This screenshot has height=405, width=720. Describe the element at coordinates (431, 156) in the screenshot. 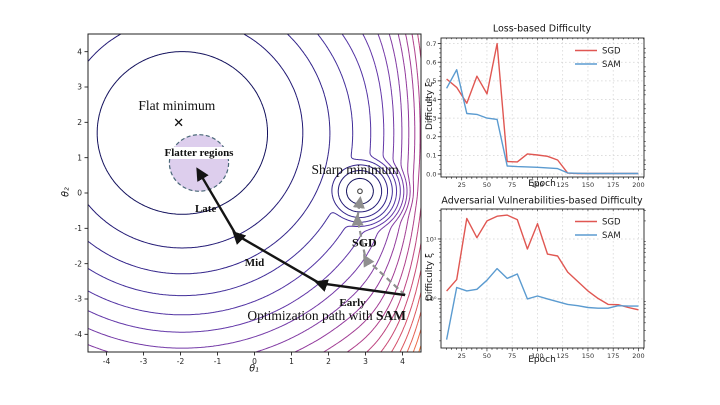

I see `svg-text: 0.1` at that location.